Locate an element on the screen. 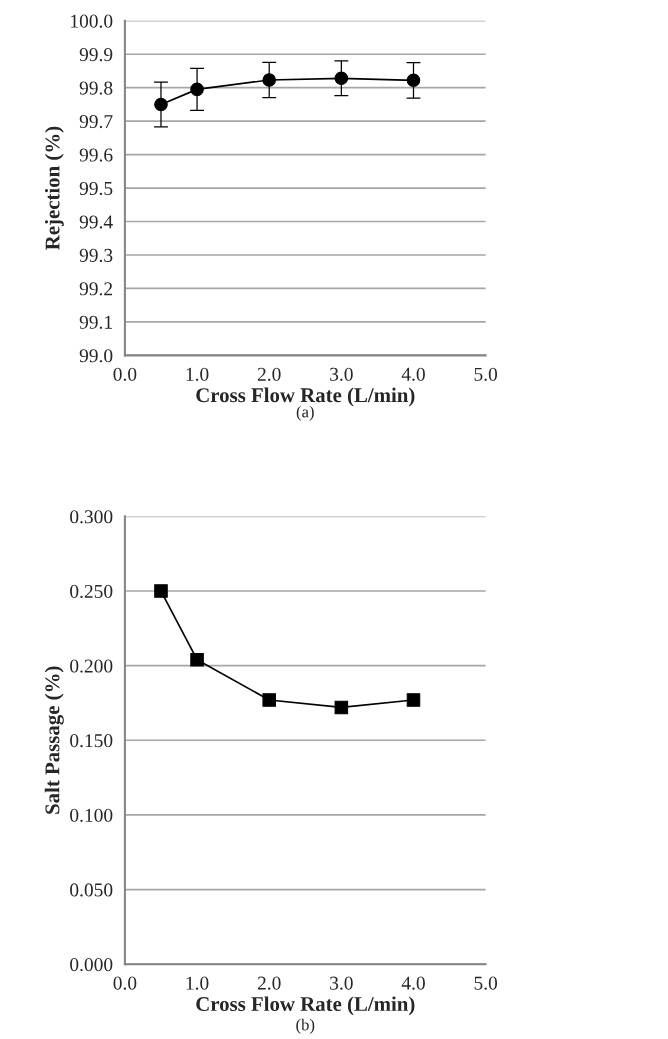 This screenshot has height=1039, width=668. y-tick-label: 99.1 is located at coordinates (95, 322).